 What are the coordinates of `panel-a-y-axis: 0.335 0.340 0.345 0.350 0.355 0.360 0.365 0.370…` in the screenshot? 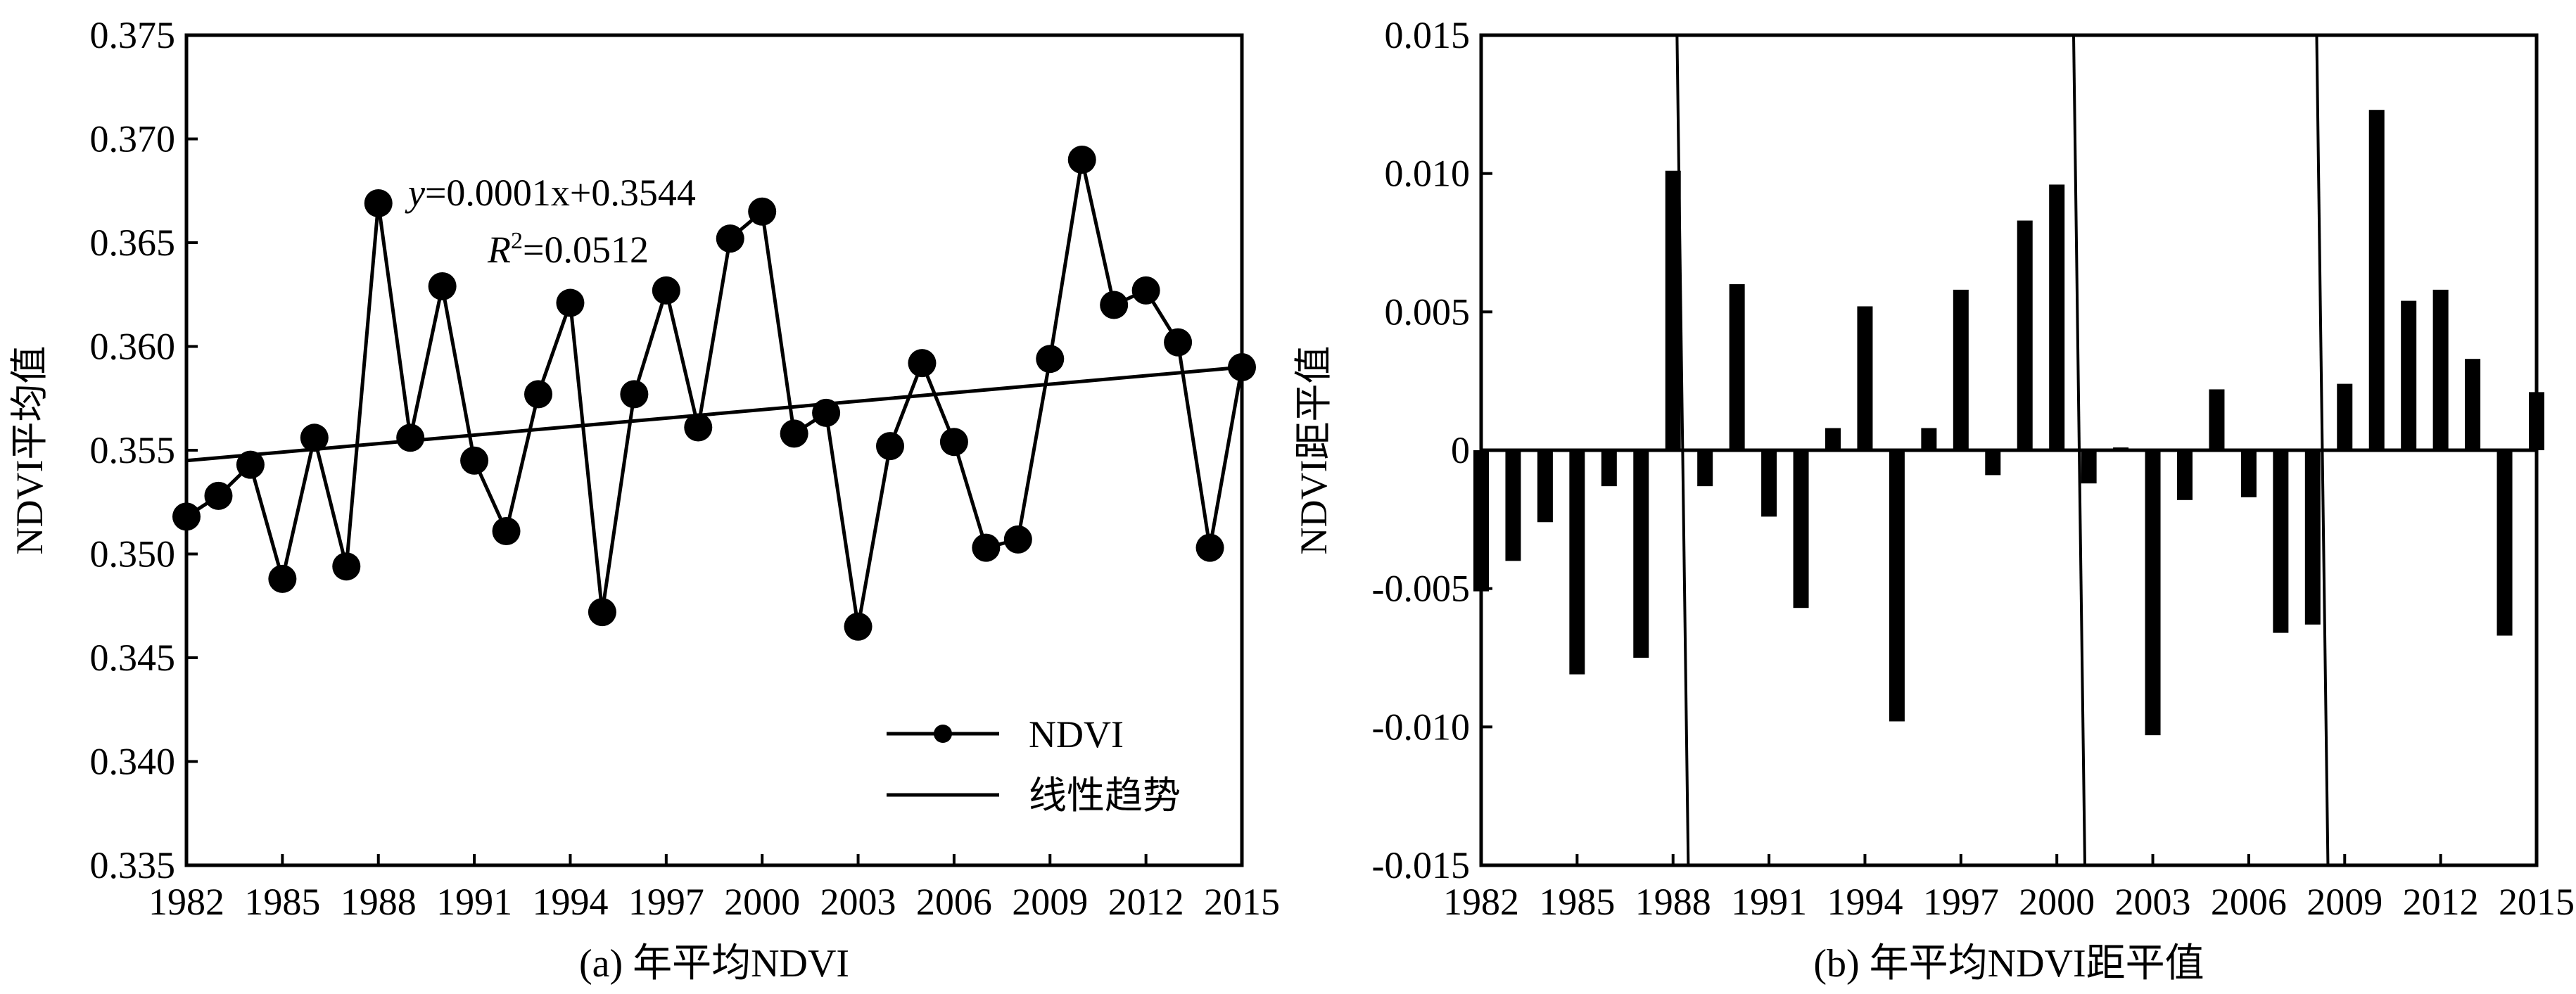 It's located at (144, 450).